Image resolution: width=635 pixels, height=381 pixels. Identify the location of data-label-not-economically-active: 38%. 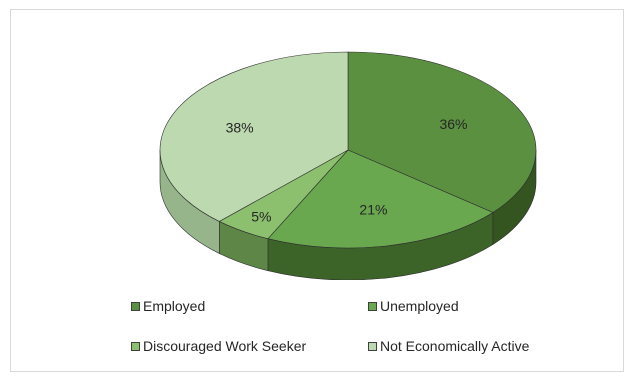
(240, 128).